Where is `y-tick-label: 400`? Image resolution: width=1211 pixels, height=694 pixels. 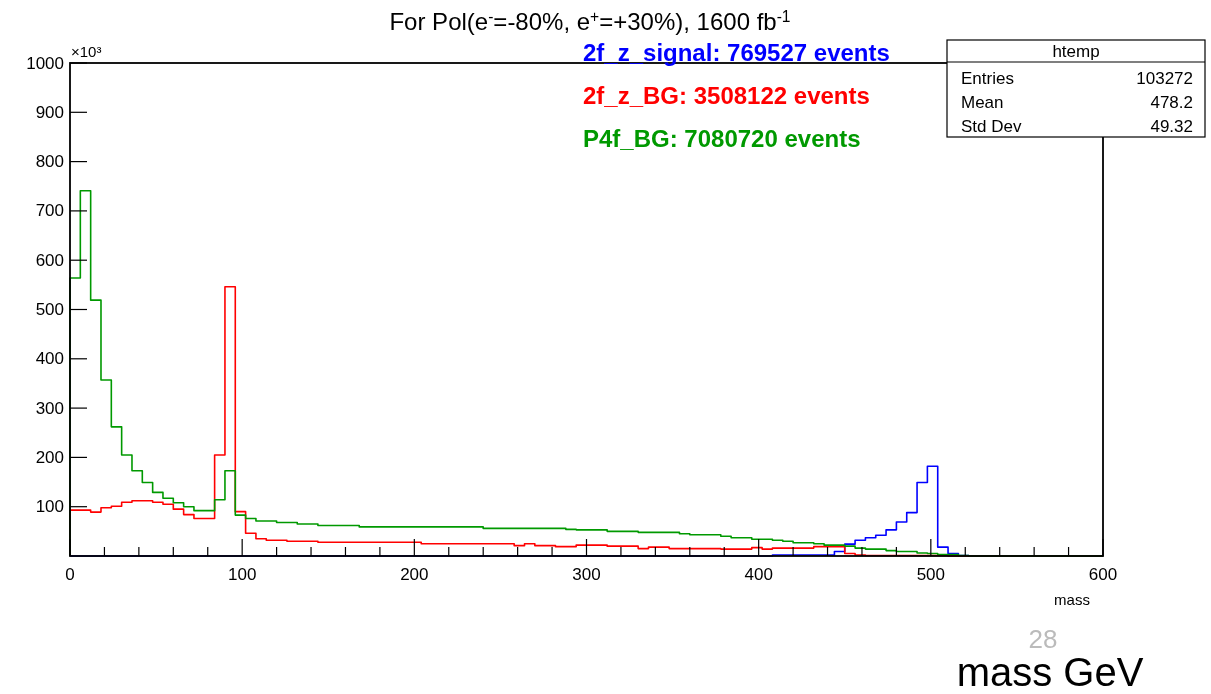 y-tick-label: 400 is located at coordinates (49, 359).